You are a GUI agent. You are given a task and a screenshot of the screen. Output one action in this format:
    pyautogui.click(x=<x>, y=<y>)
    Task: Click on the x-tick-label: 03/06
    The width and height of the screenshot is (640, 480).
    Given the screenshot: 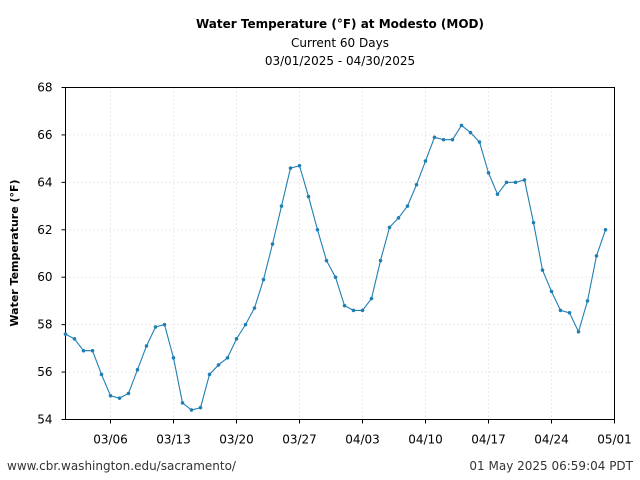 What is the action you would take?
    pyautogui.click(x=110, y=440)
    